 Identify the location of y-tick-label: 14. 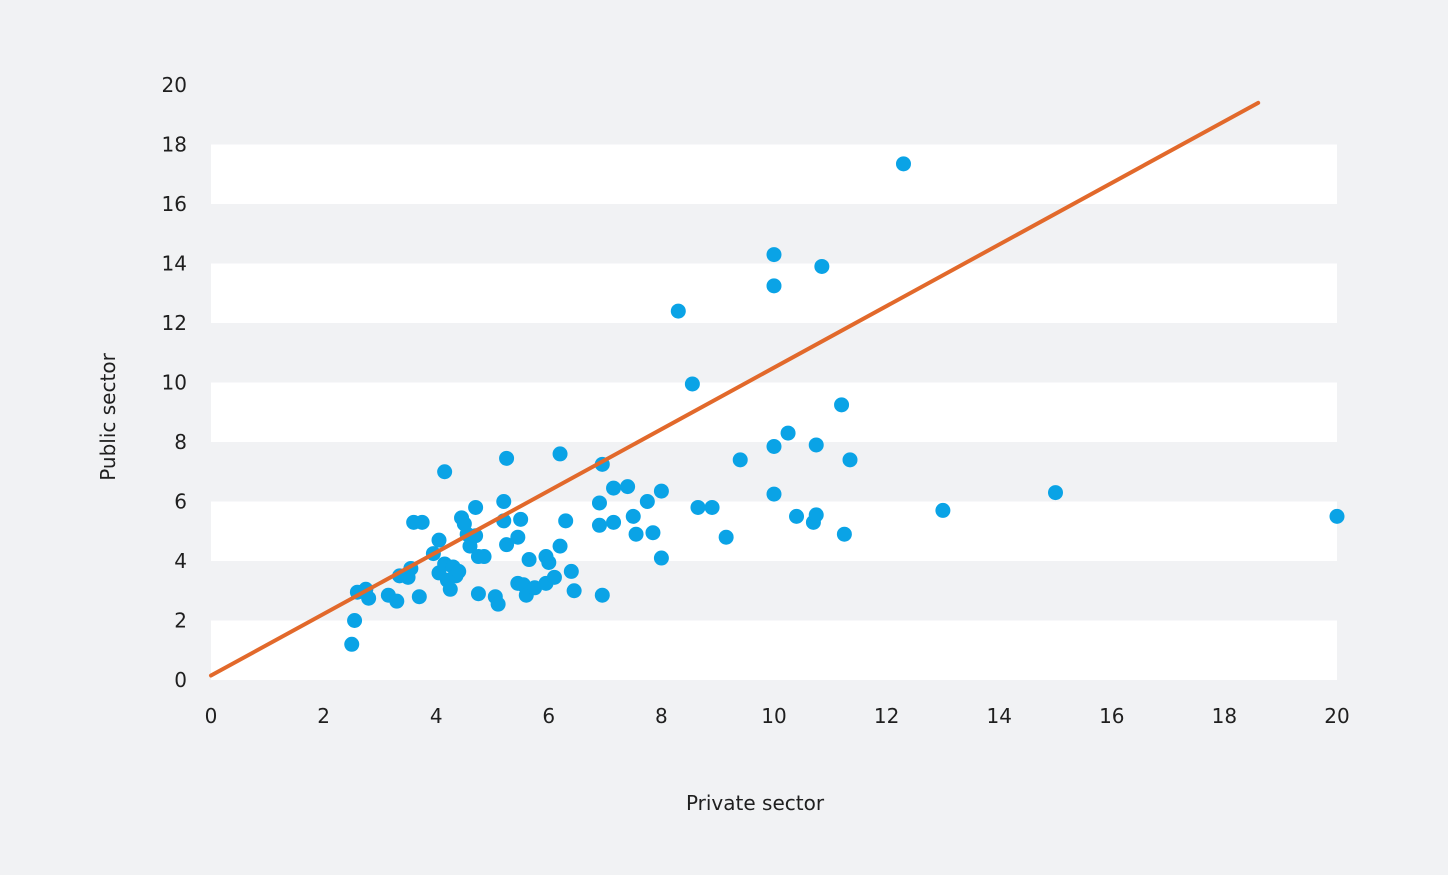
(174, 264).